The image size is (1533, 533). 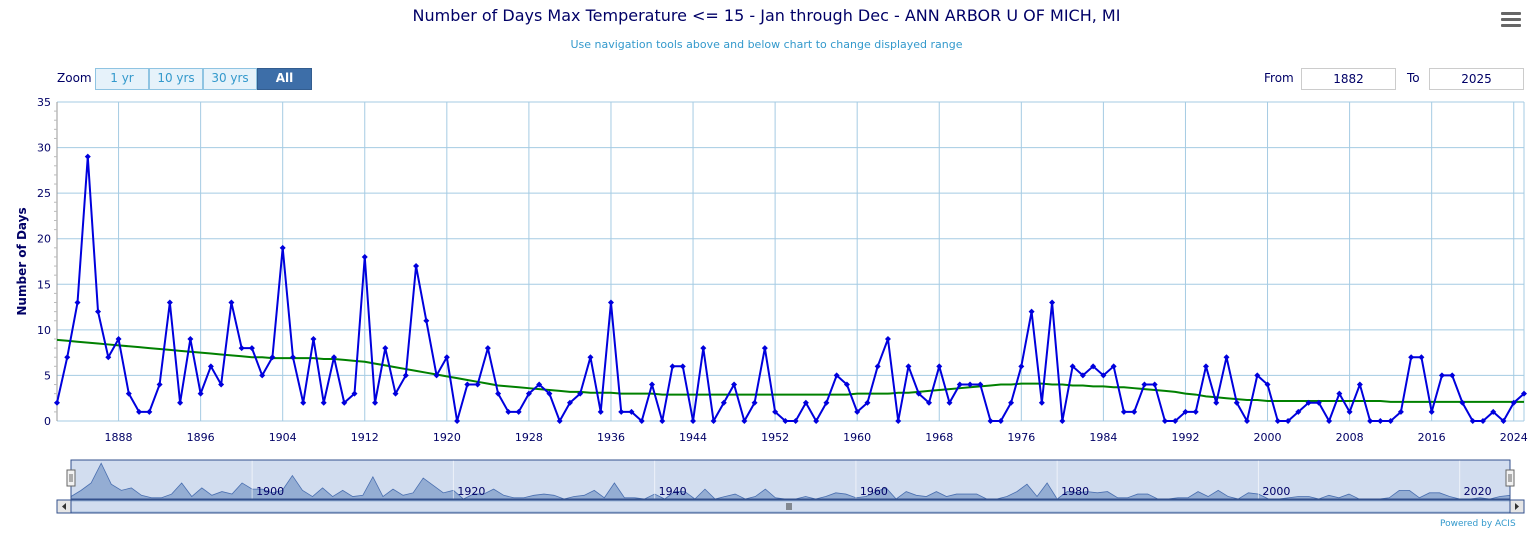 What do you see at coordinates (44, 239) in the screenshot?
I see `y-tick-label: 20` at bounding box center [44, 239].